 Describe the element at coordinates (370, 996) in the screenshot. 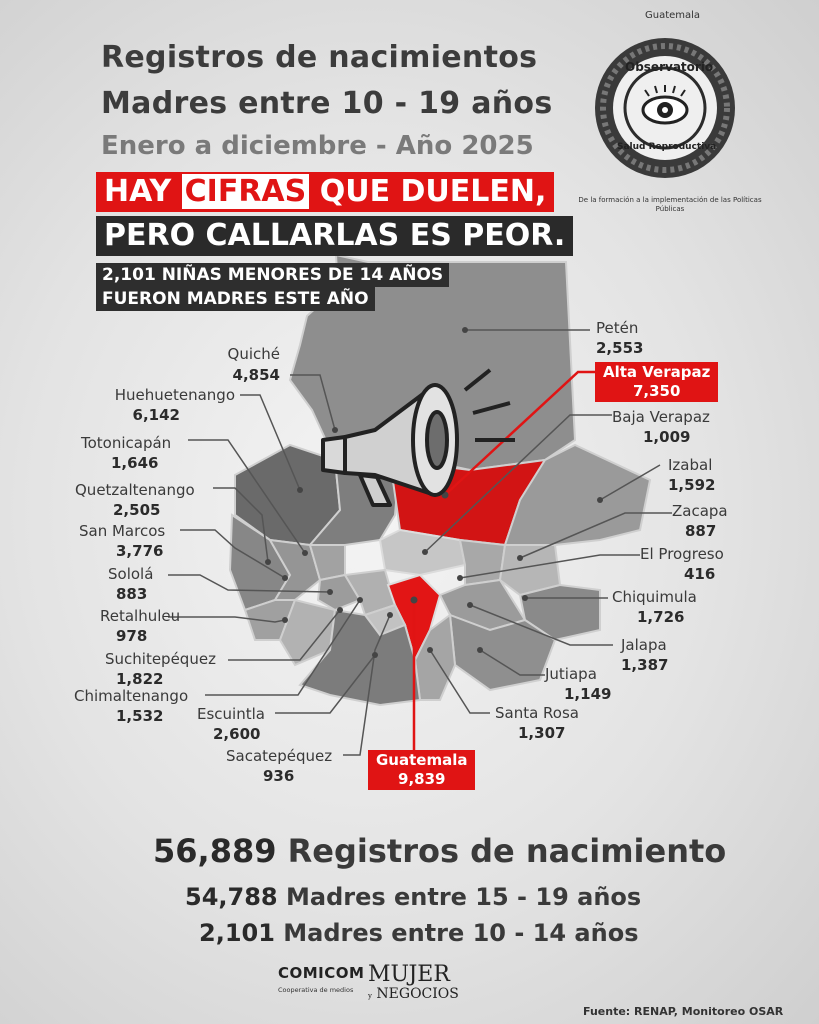

I see `mujer-y: y` at that location.